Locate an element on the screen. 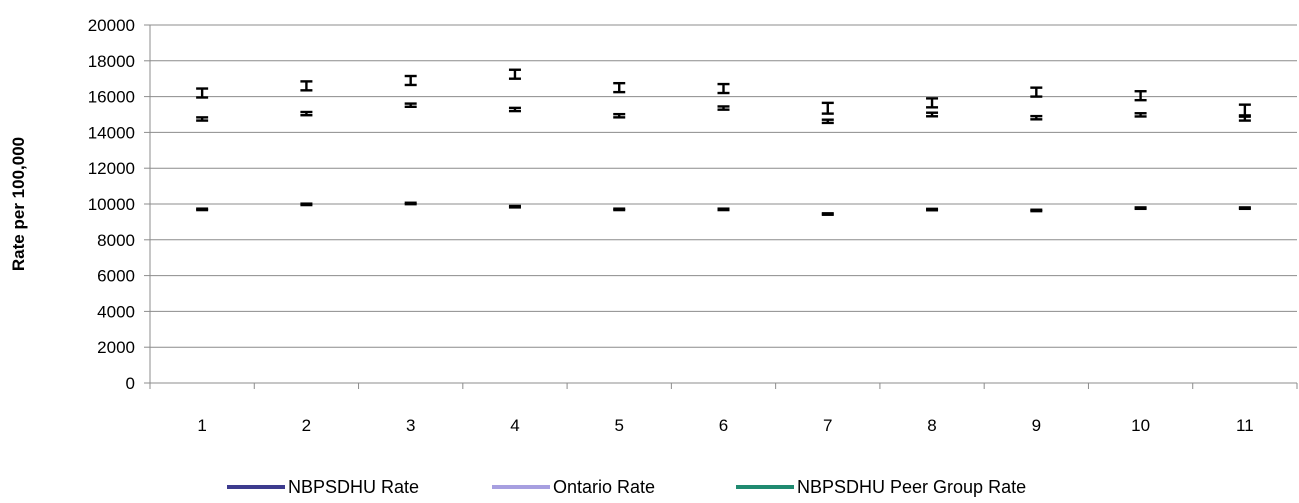 This screenshot has width=1299, height=503. x-tick-label: 3 is located at coordinates (410, 425).